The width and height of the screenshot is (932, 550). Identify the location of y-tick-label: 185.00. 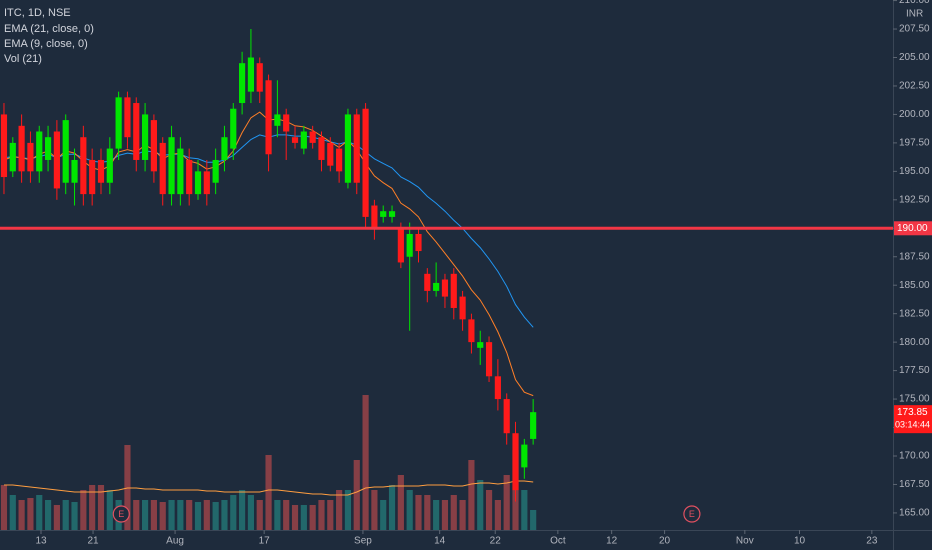
(914, 285).